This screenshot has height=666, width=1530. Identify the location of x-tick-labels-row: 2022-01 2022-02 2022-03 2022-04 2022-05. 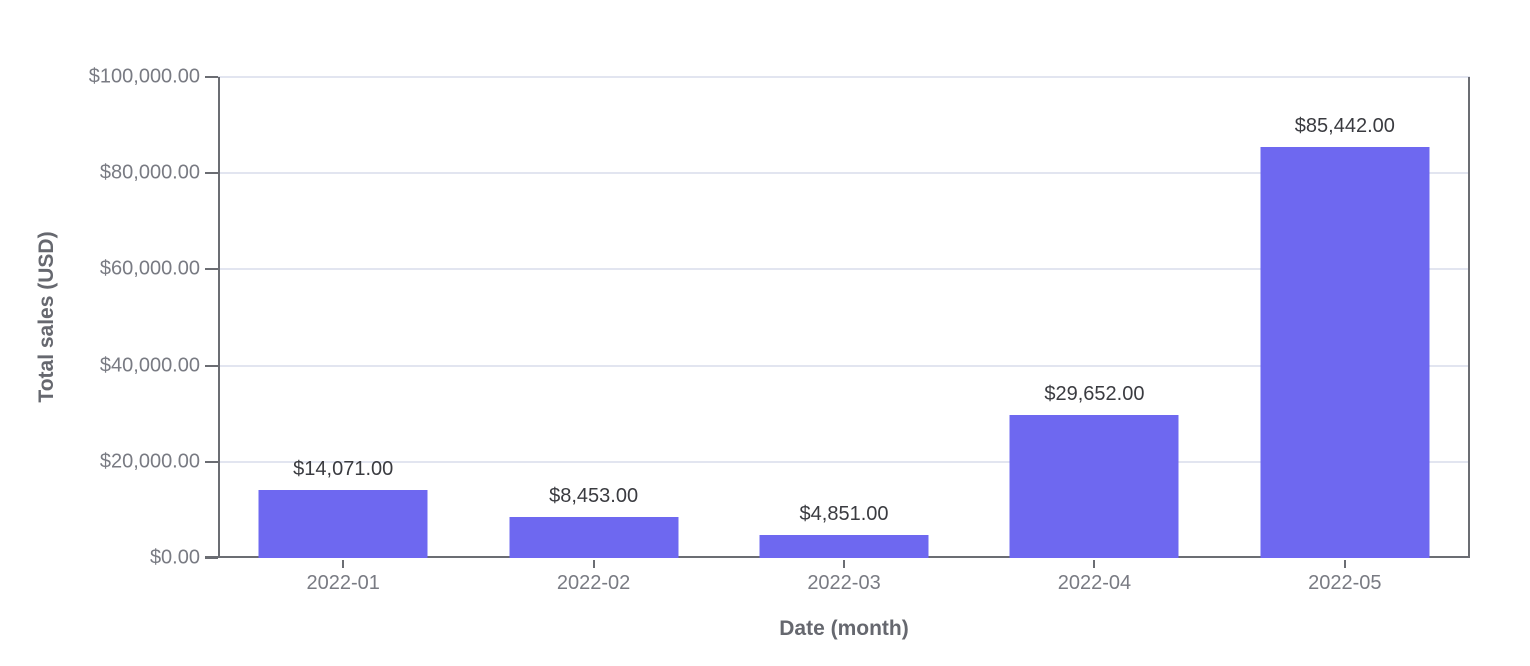
(844, 583).